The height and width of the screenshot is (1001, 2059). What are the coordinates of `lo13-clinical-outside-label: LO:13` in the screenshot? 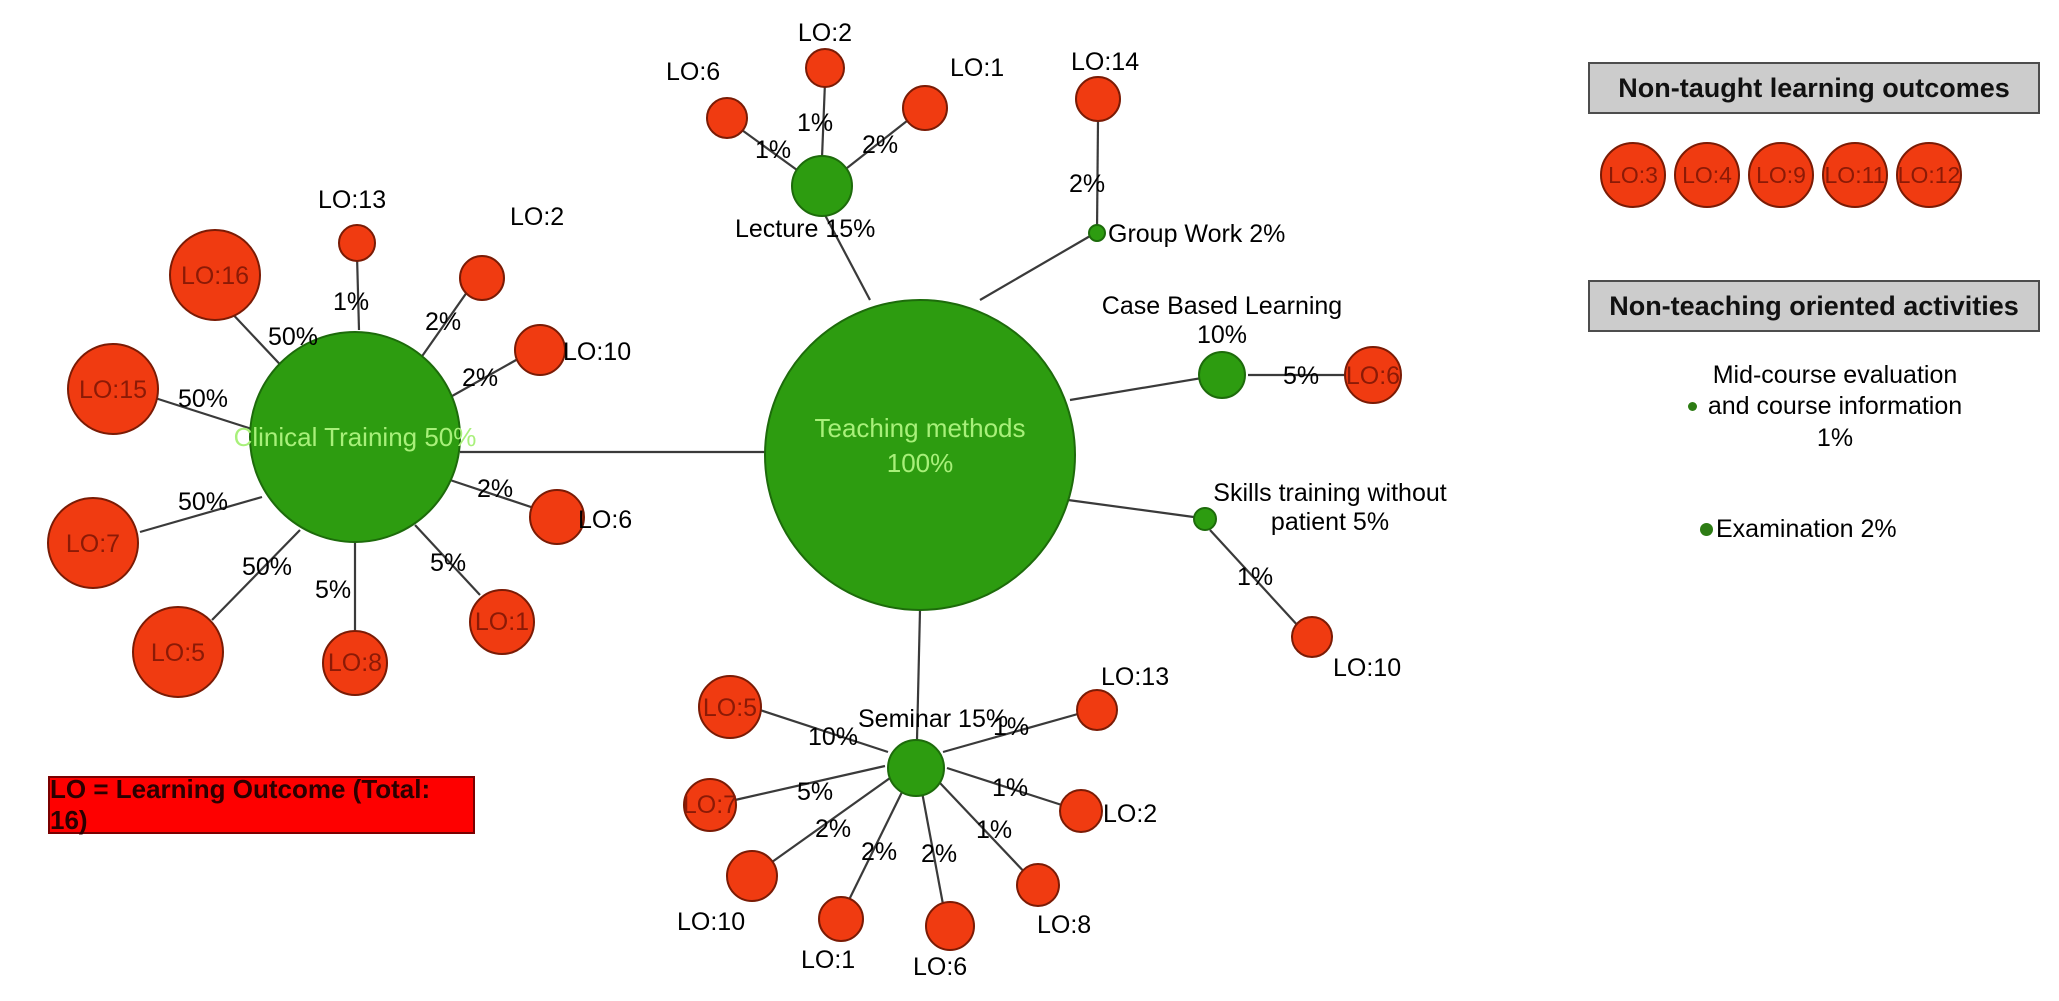 It's located at (352, 200).